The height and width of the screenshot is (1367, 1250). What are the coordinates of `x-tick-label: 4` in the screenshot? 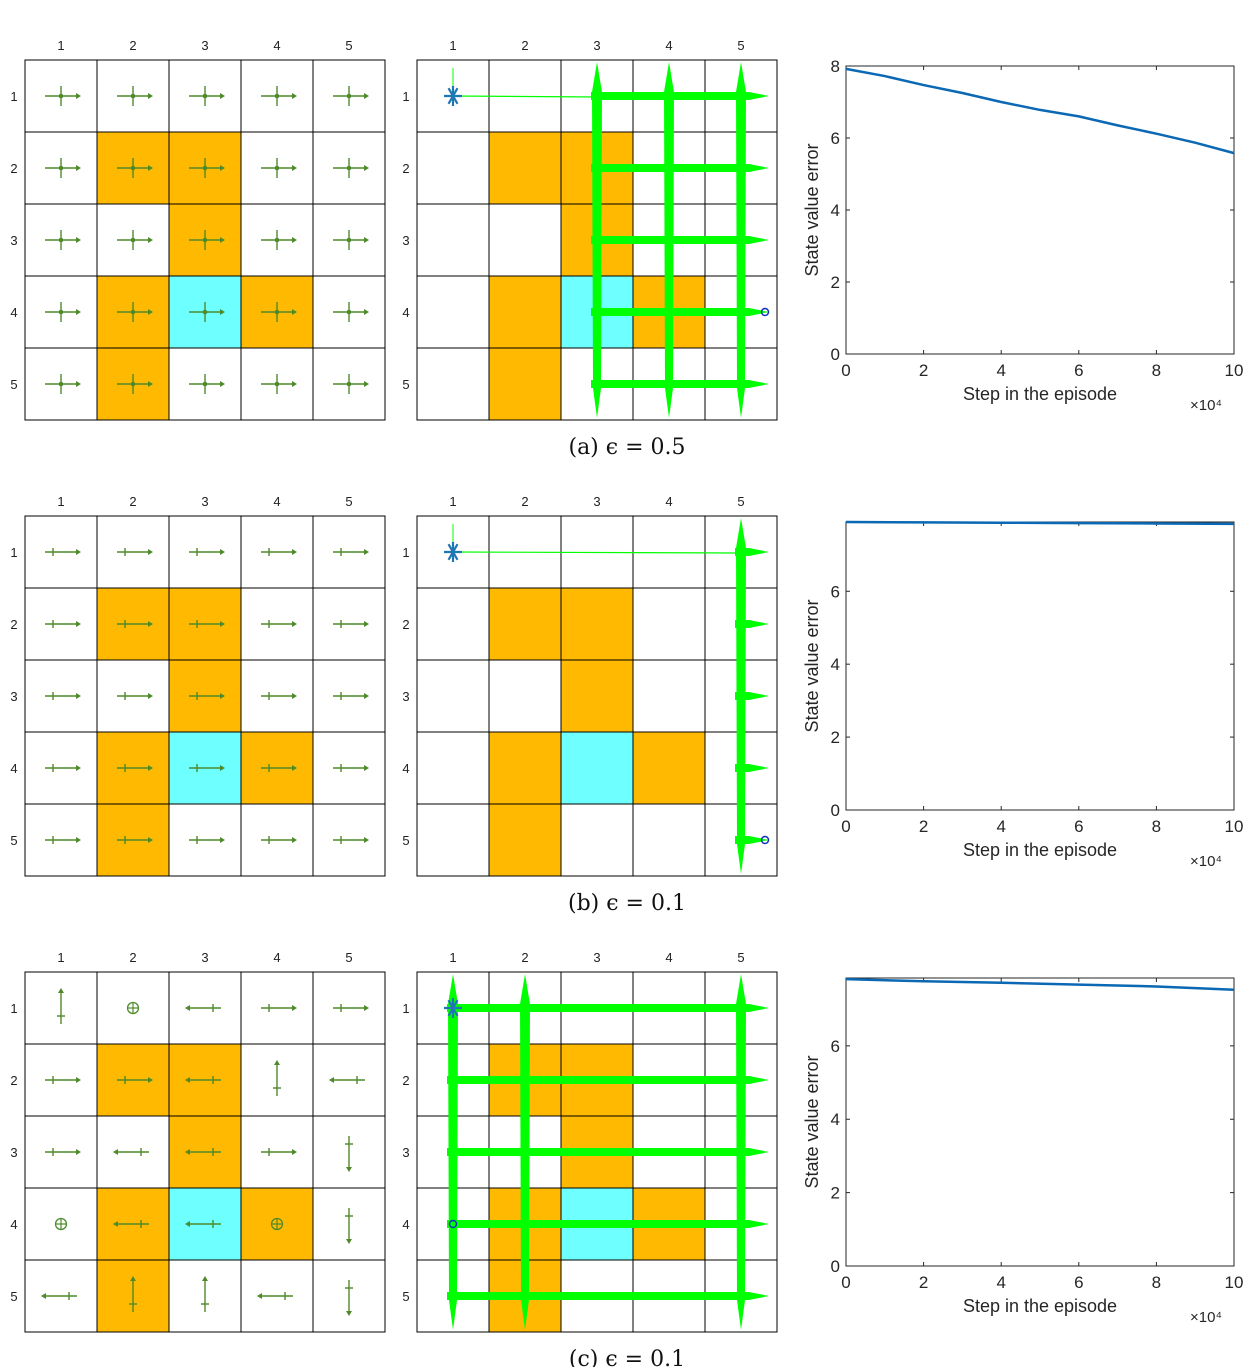 It's located at (1000, 826).